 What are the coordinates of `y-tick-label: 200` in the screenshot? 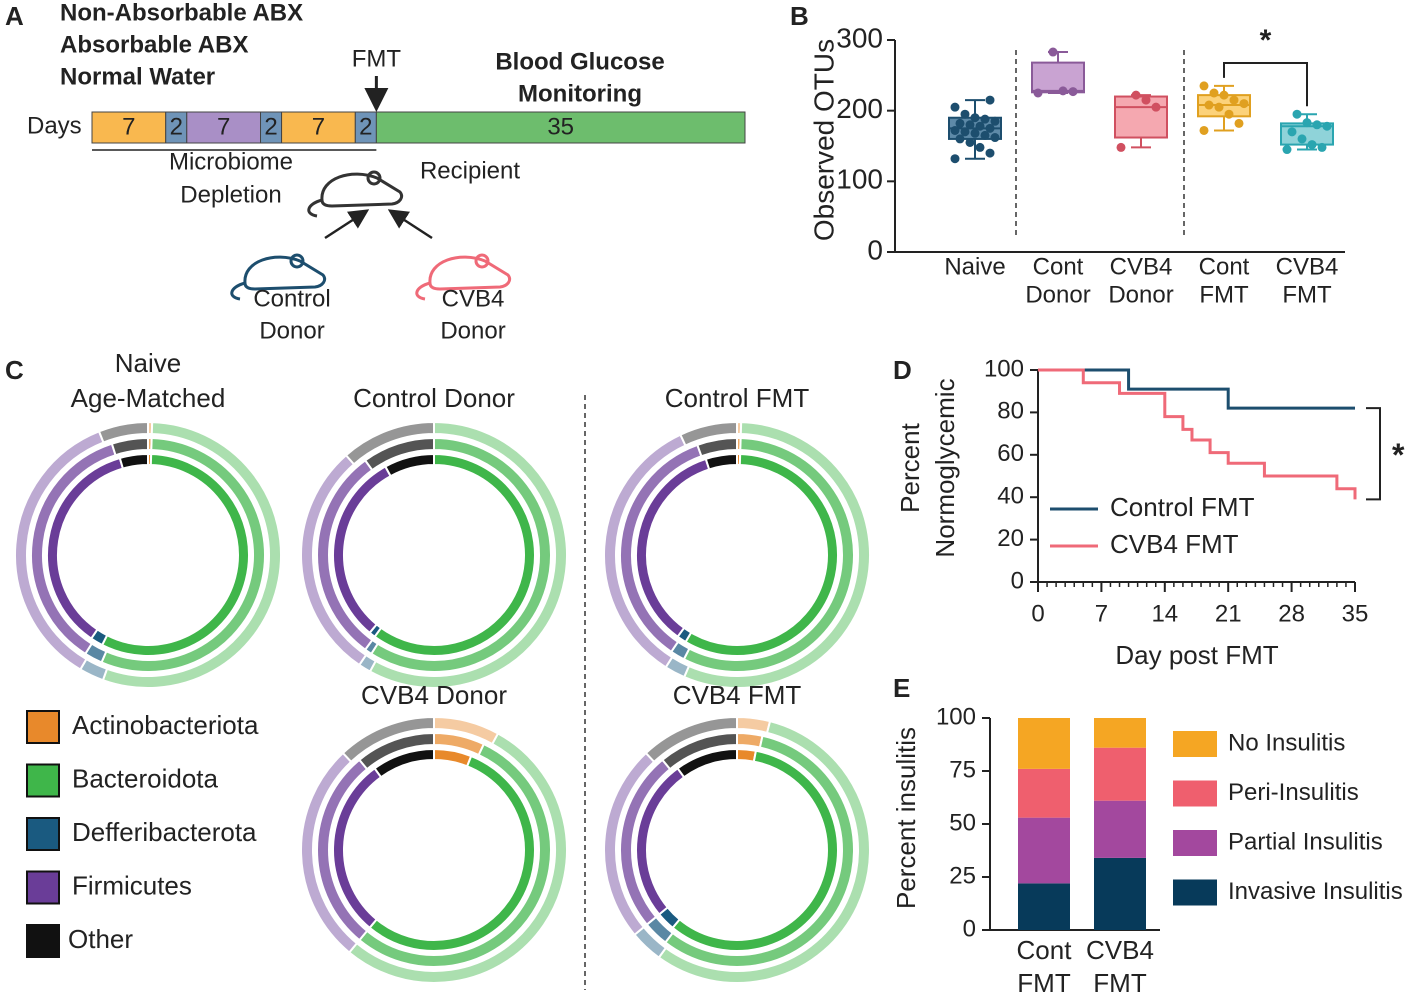 It's located at (859, 108).